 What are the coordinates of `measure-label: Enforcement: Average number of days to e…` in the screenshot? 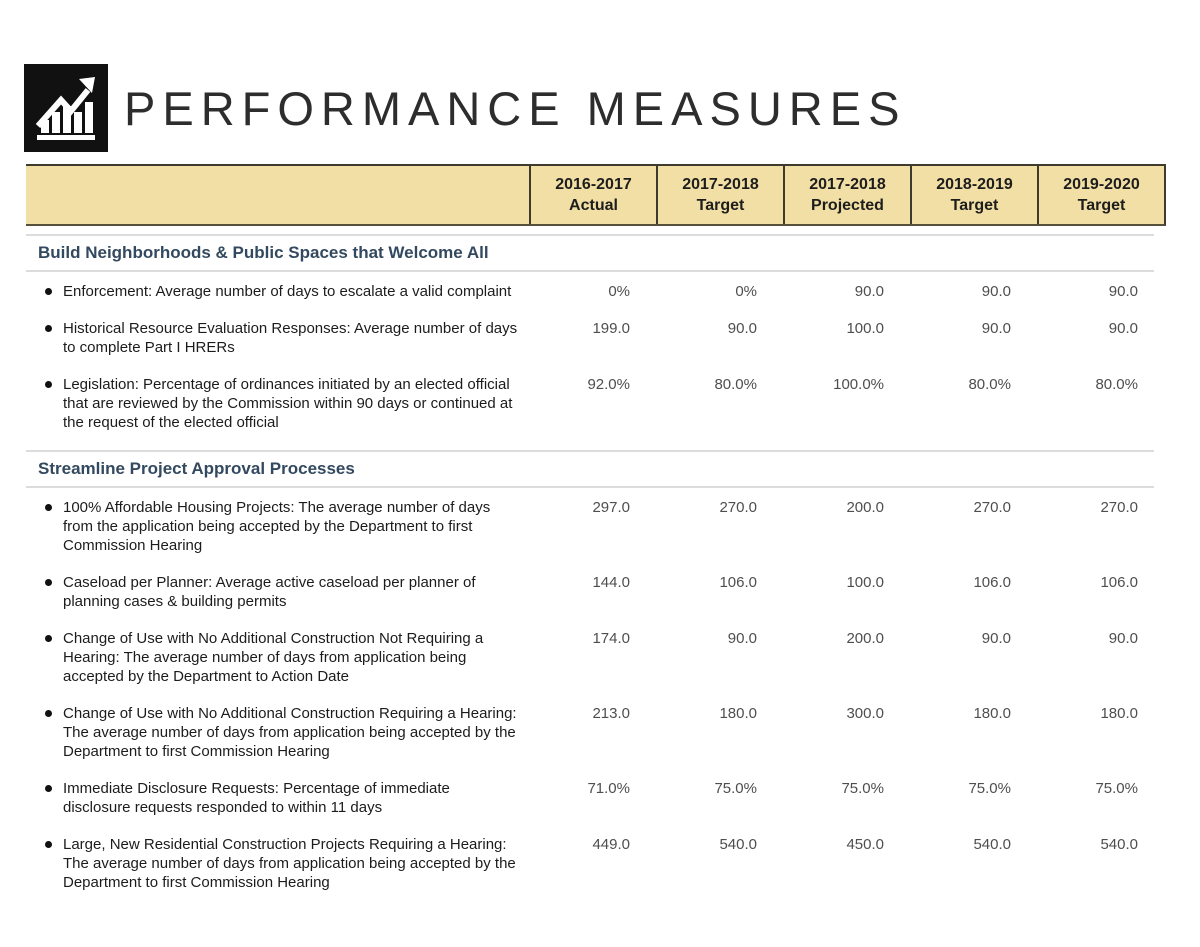 It's located at (287, 291).